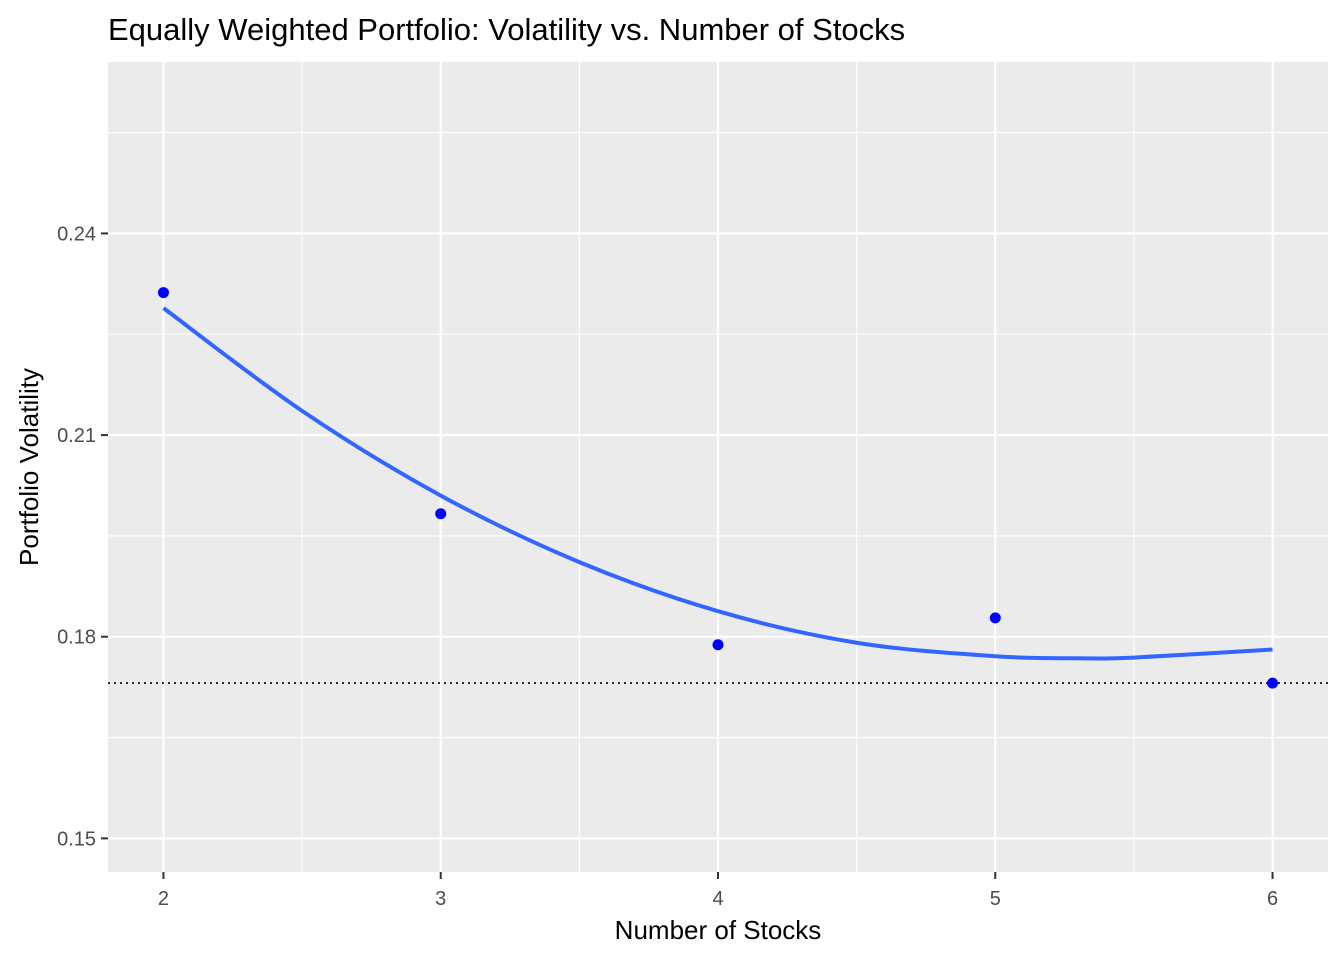 This screenshot has height=960, width=1344. I want to click on x-axis-title: Number of Stocks, so click(718, 930).